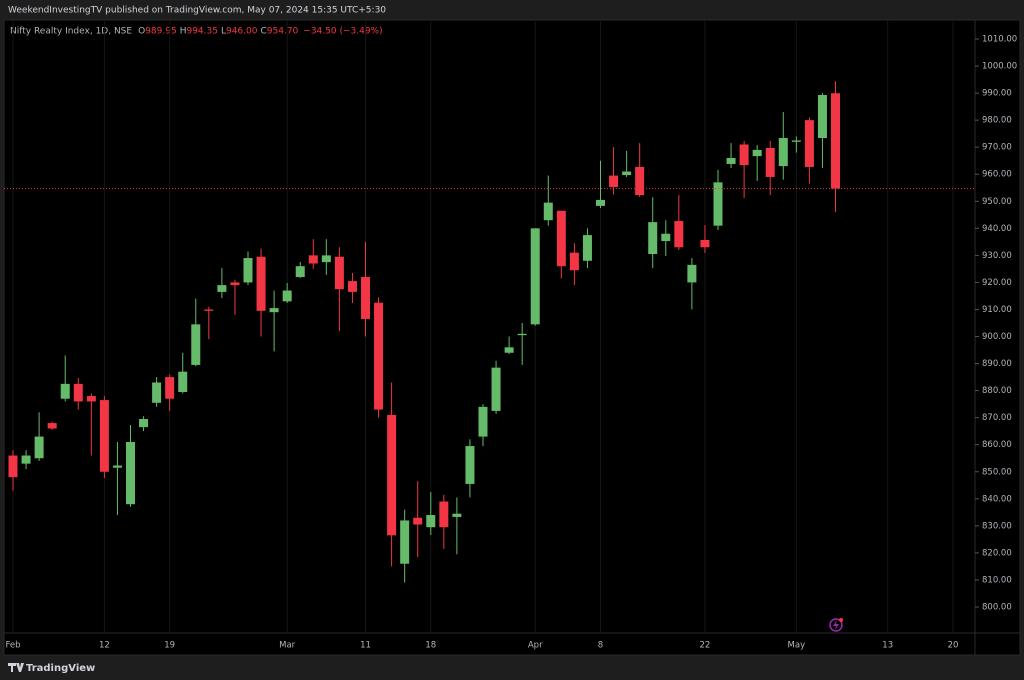  What do you see at coordinates (60, 668) in the screenshot?
I see `branding: TradingView` at bounding box center [60, 668].